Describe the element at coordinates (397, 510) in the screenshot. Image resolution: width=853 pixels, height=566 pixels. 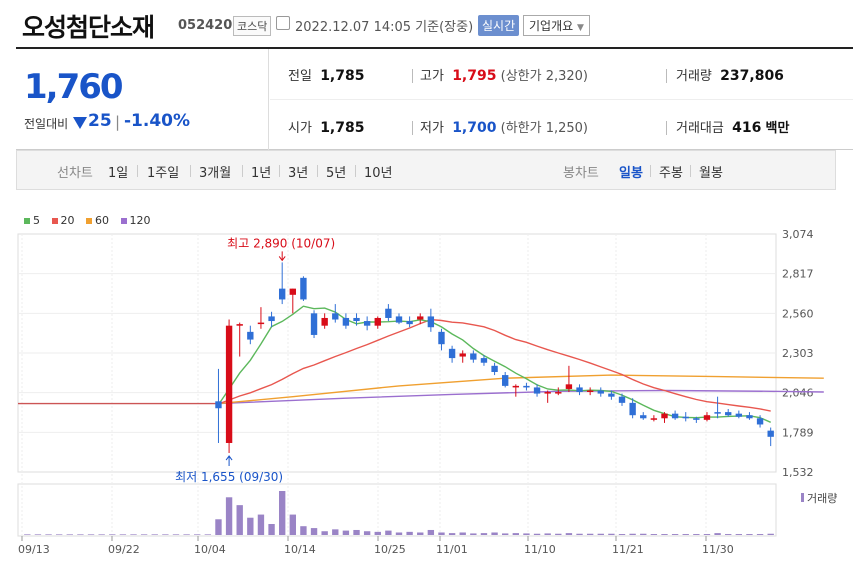
I see `volume-frame` at that location.